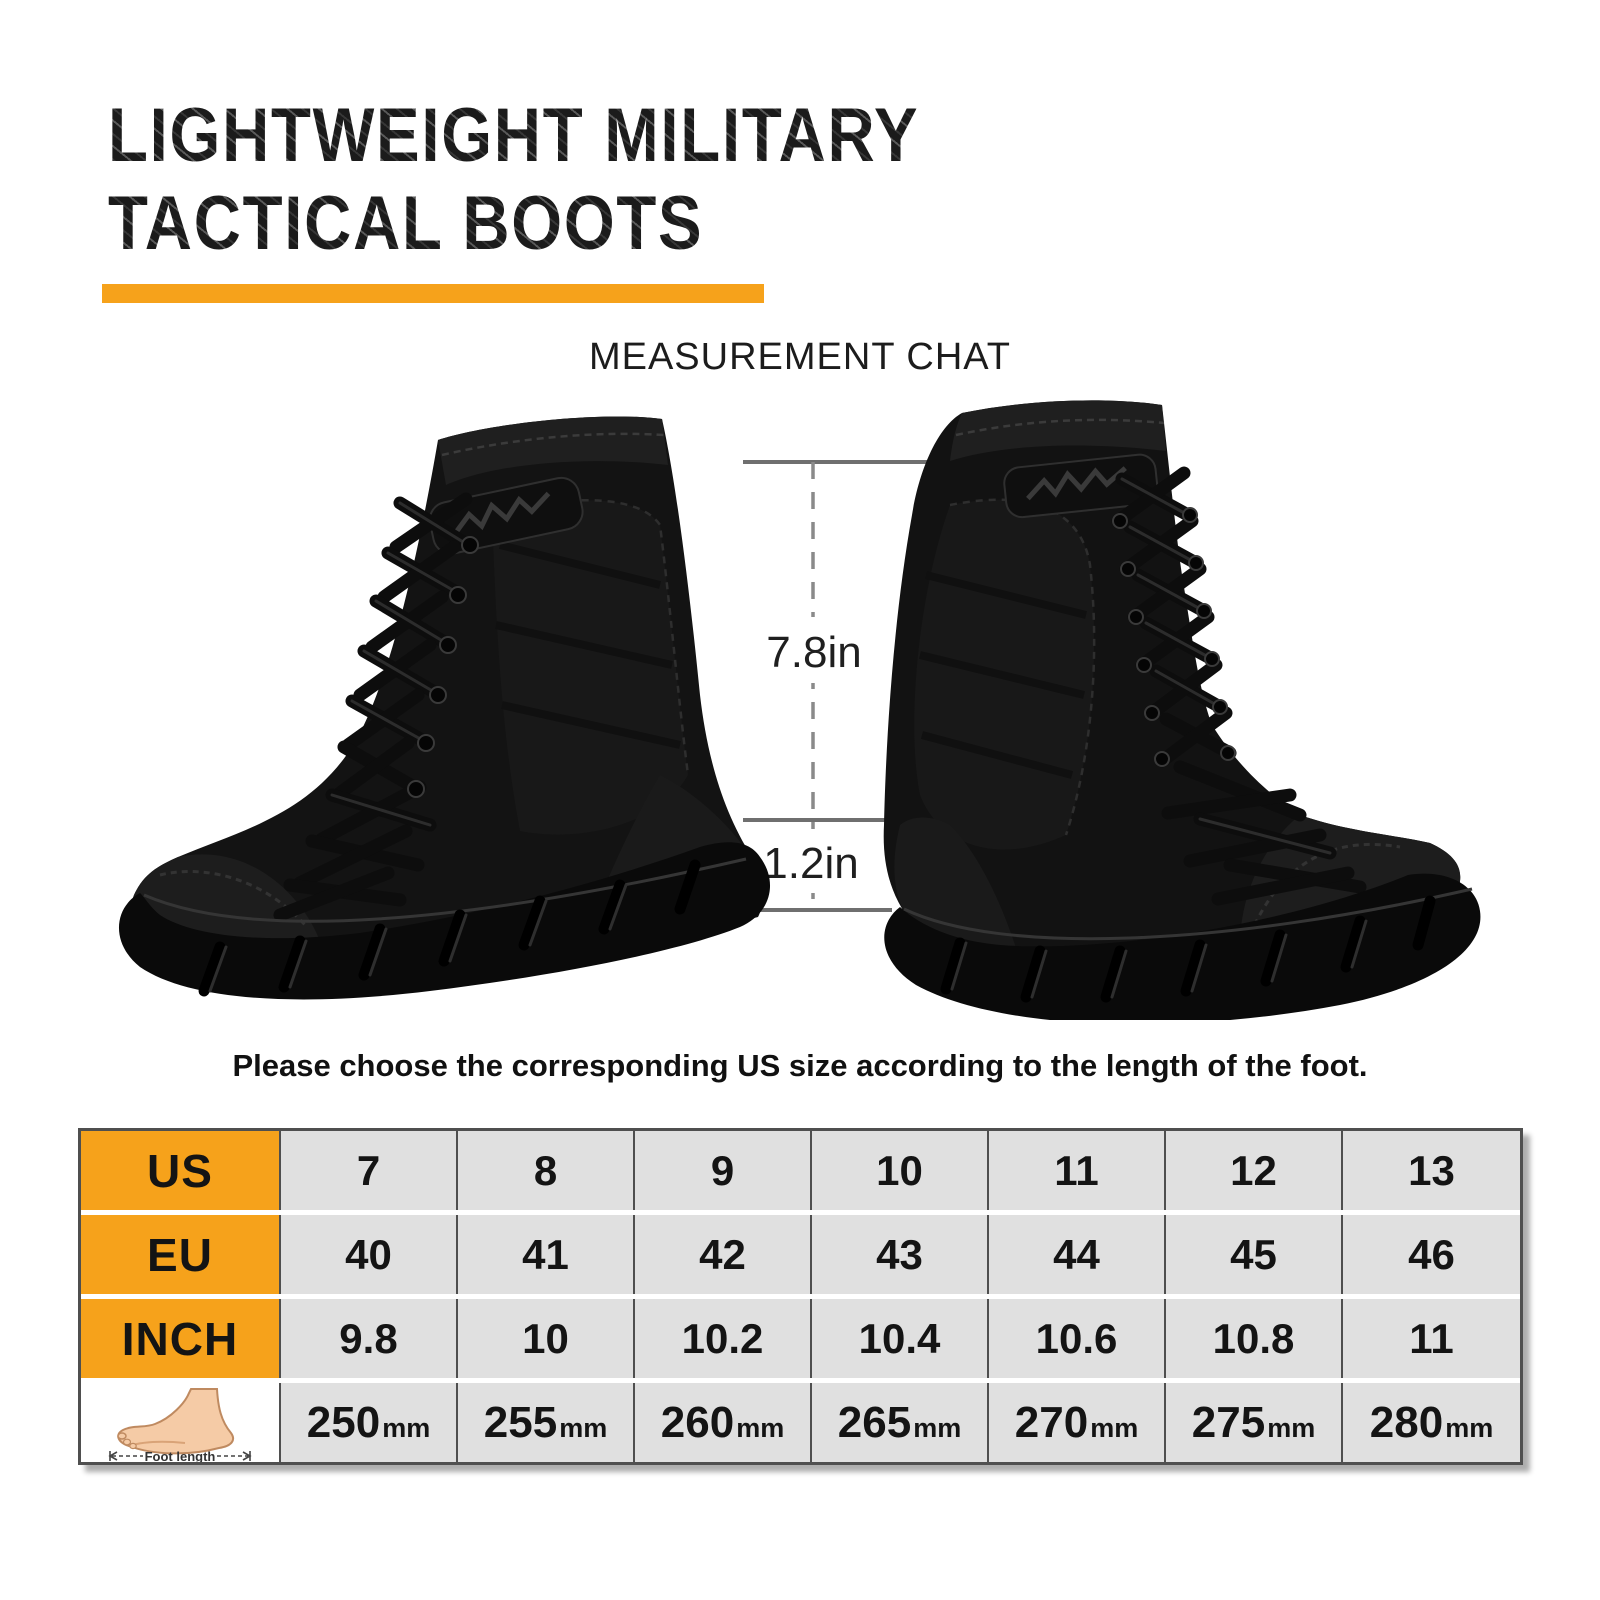  What do you see at coordinates (813, 652) in the screenshot?
I see `shaft-height-label: 7.8in` at bounding box center [813, 652].